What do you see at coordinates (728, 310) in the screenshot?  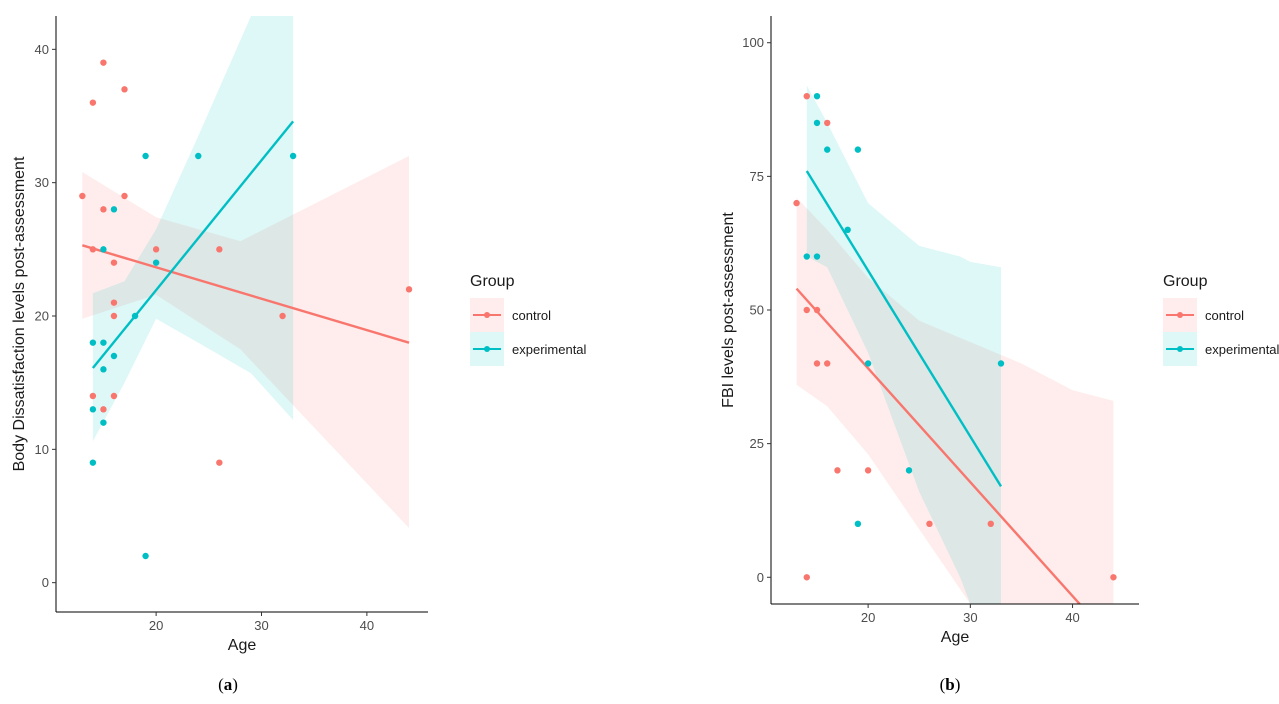 I see `y-axis-title: FBI levels post-assessment` at bounding box center [728, 310].